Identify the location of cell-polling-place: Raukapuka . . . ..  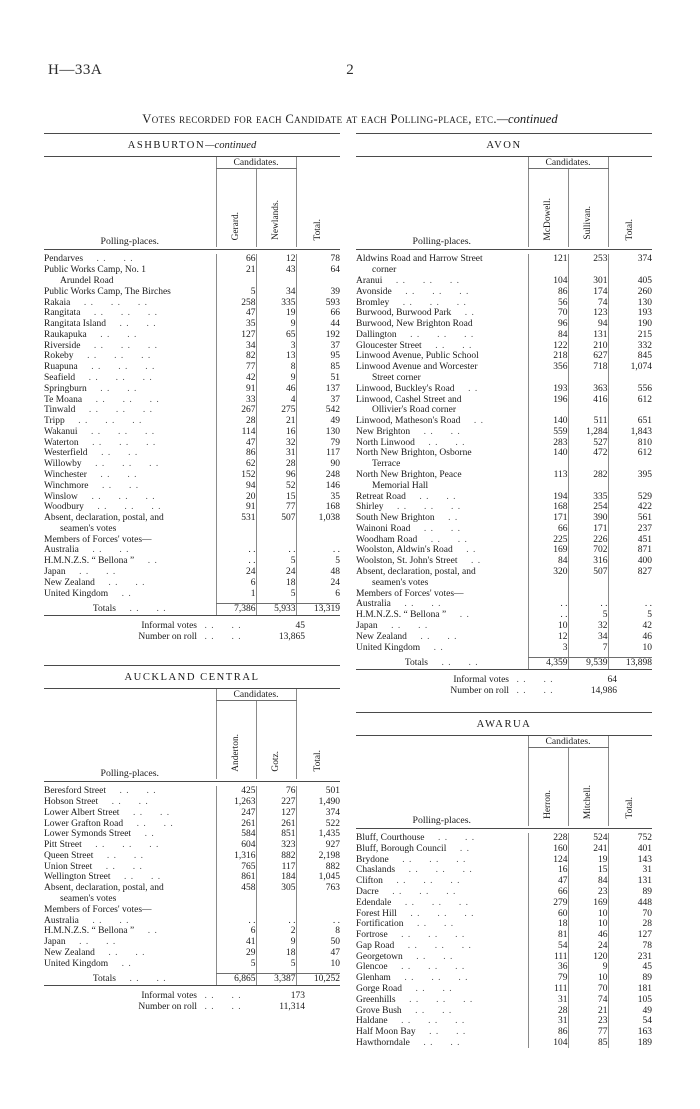
(130, 334).